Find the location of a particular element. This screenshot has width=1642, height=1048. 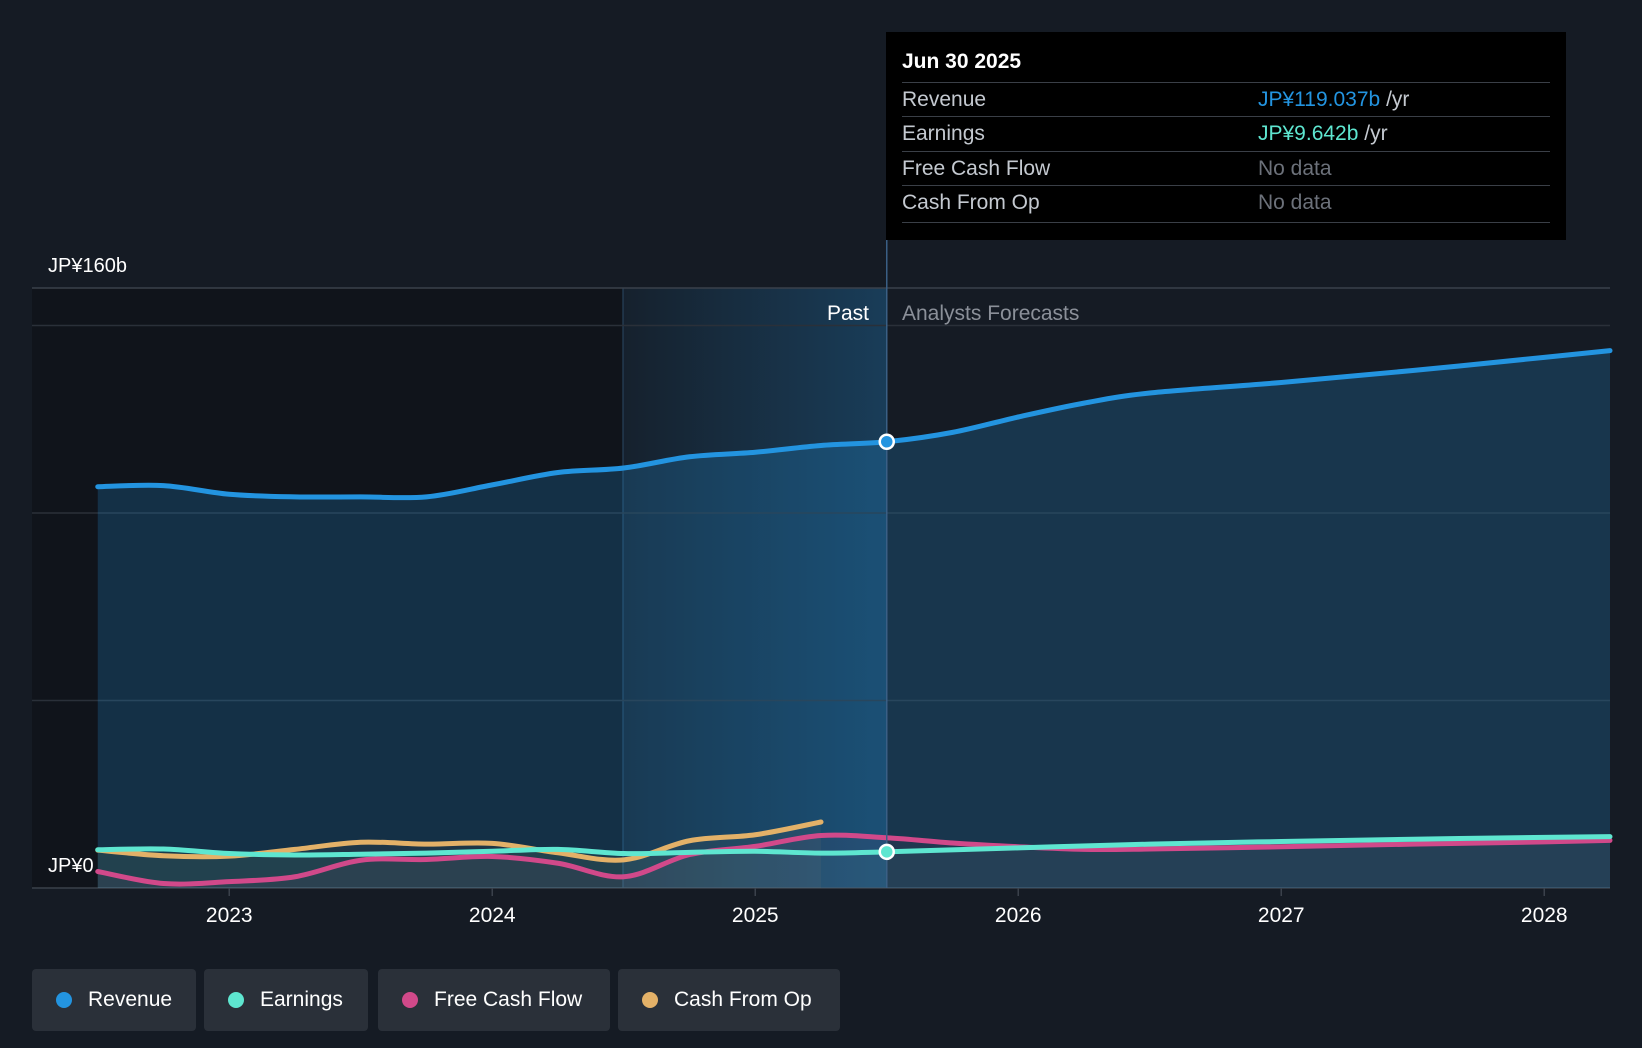

x-tick-label: 2024 is located at coordinates (492, 915).